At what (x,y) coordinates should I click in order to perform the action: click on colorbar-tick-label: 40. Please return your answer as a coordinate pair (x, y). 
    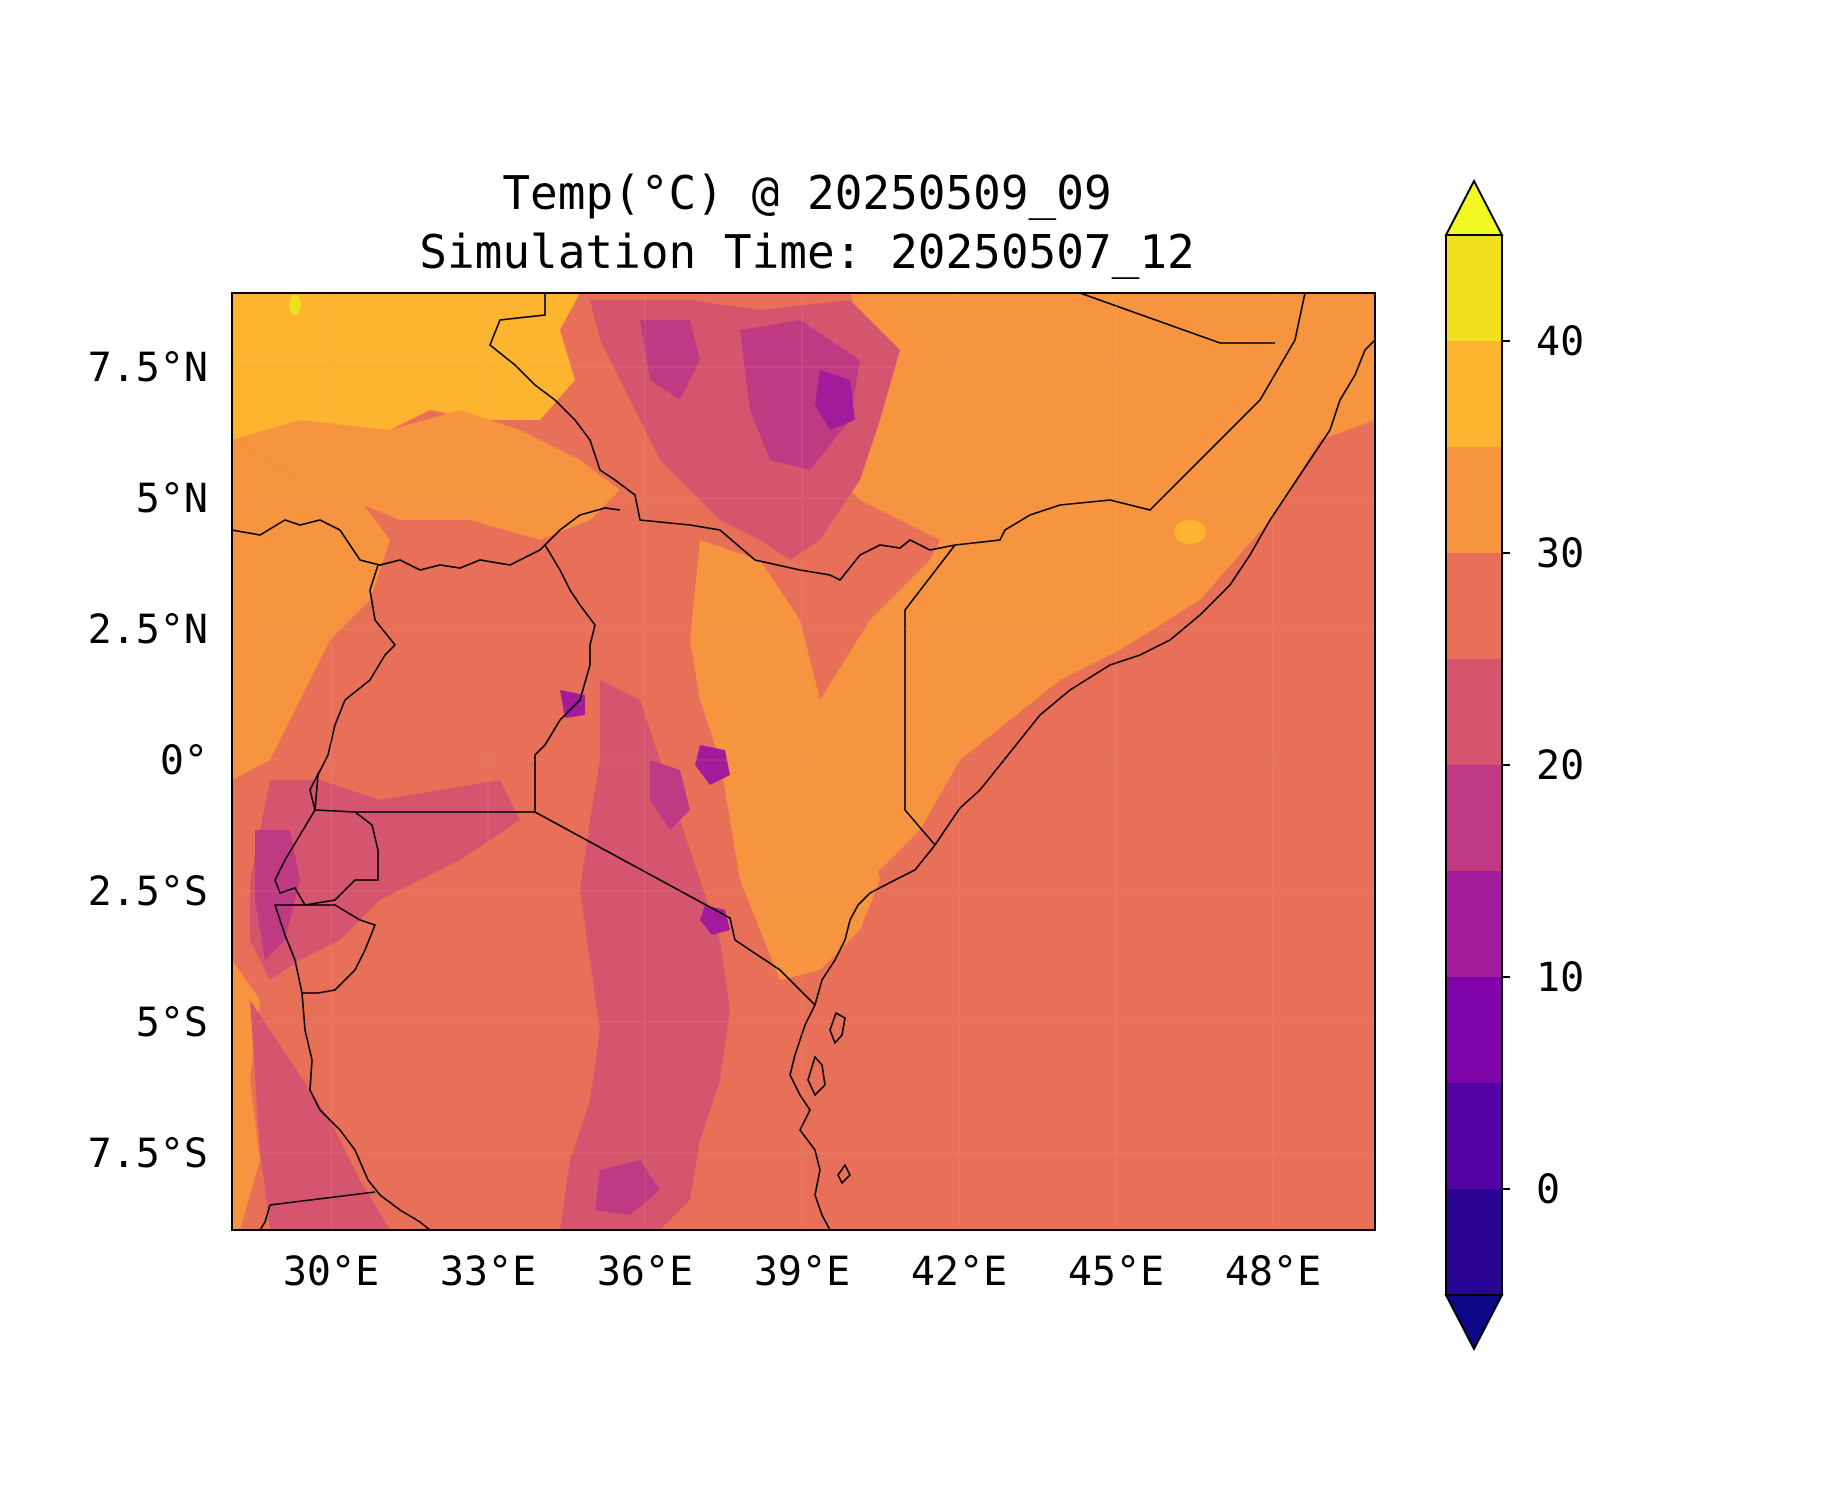
    Looking at the image, I should click on (1560, 342).